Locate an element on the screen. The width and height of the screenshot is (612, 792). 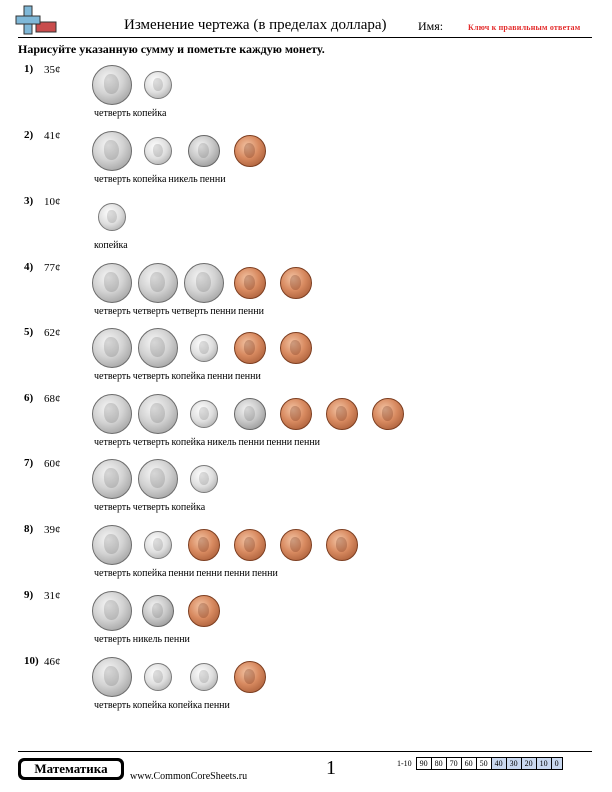
problem-amount: 62¢ is located at coordinates (52, 333).